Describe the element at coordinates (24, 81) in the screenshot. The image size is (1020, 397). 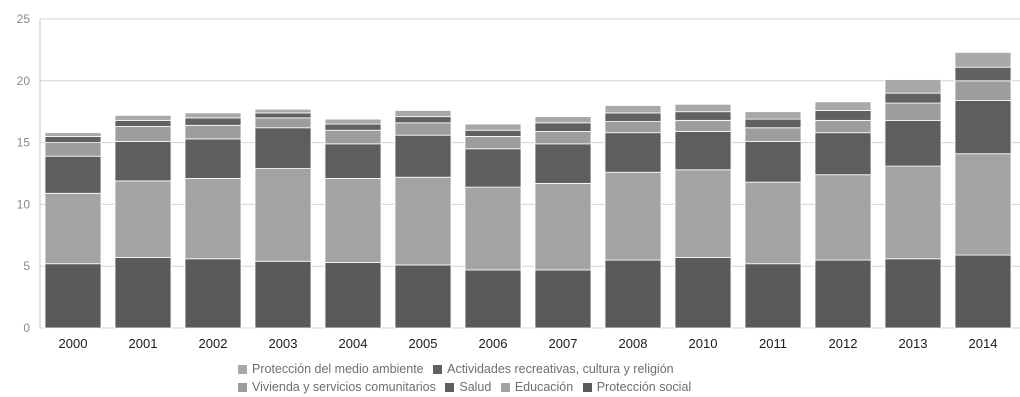
I see `y-tick-label: 20` at that location.